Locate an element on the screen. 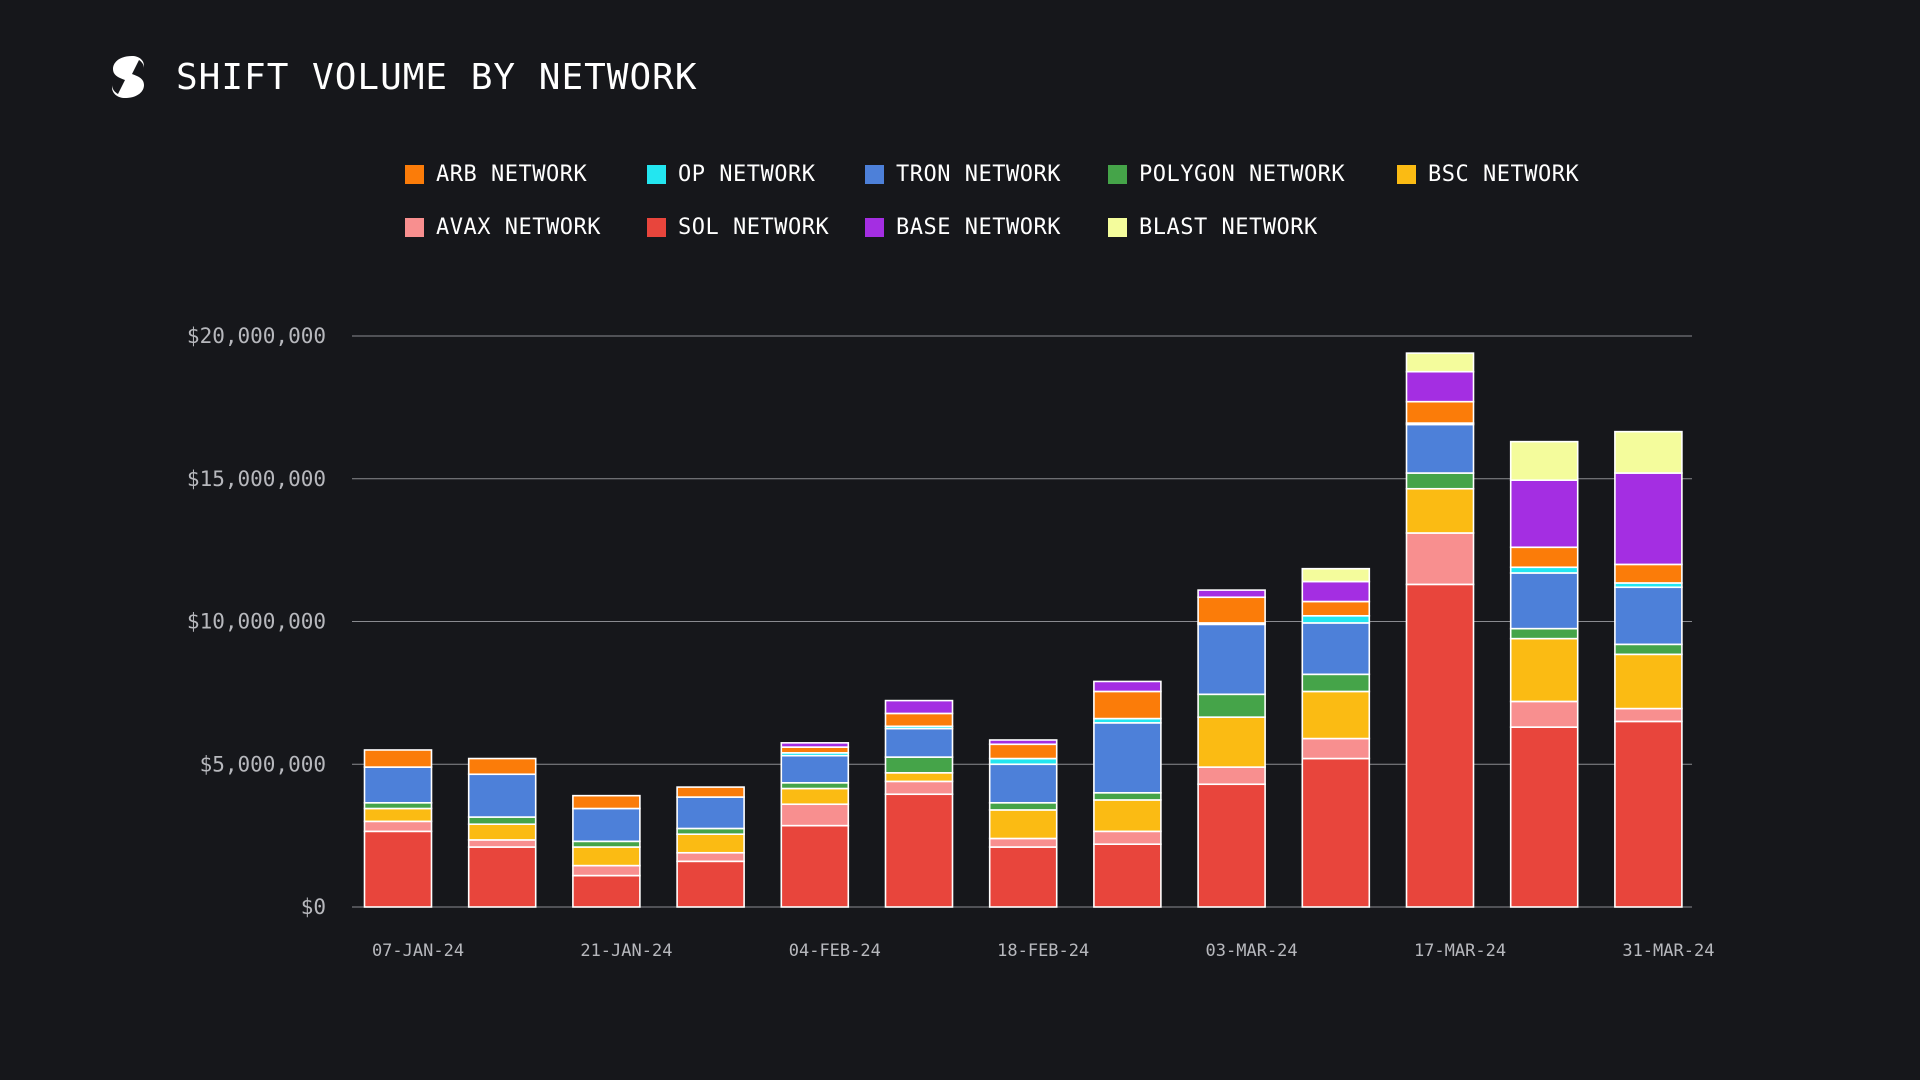  legend-item: BASE NETWORK is located at coordinates (986, 227).